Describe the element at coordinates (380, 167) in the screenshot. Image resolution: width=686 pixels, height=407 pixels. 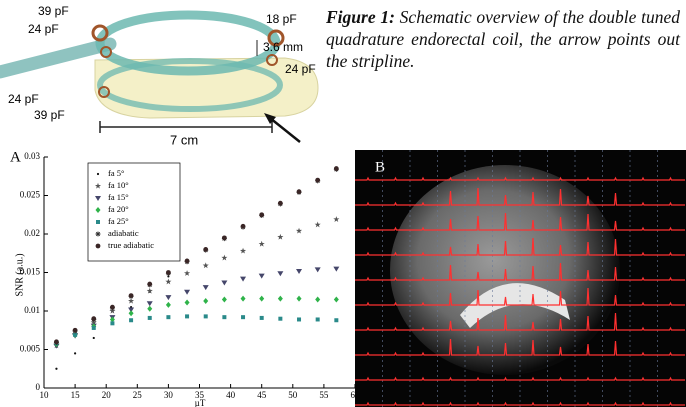
I see `panel-label: B` at that location.